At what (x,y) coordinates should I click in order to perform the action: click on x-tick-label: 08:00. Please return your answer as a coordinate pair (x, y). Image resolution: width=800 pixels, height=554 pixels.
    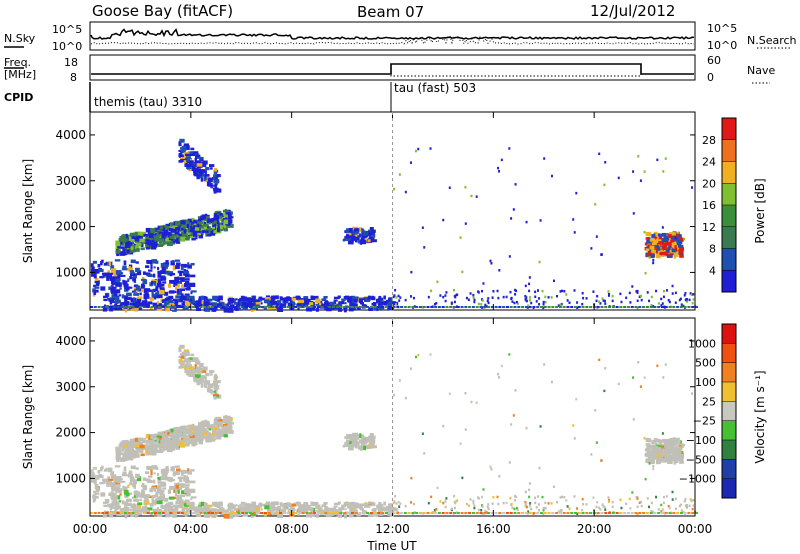
    Looking at the image, I should click on (291, 529).